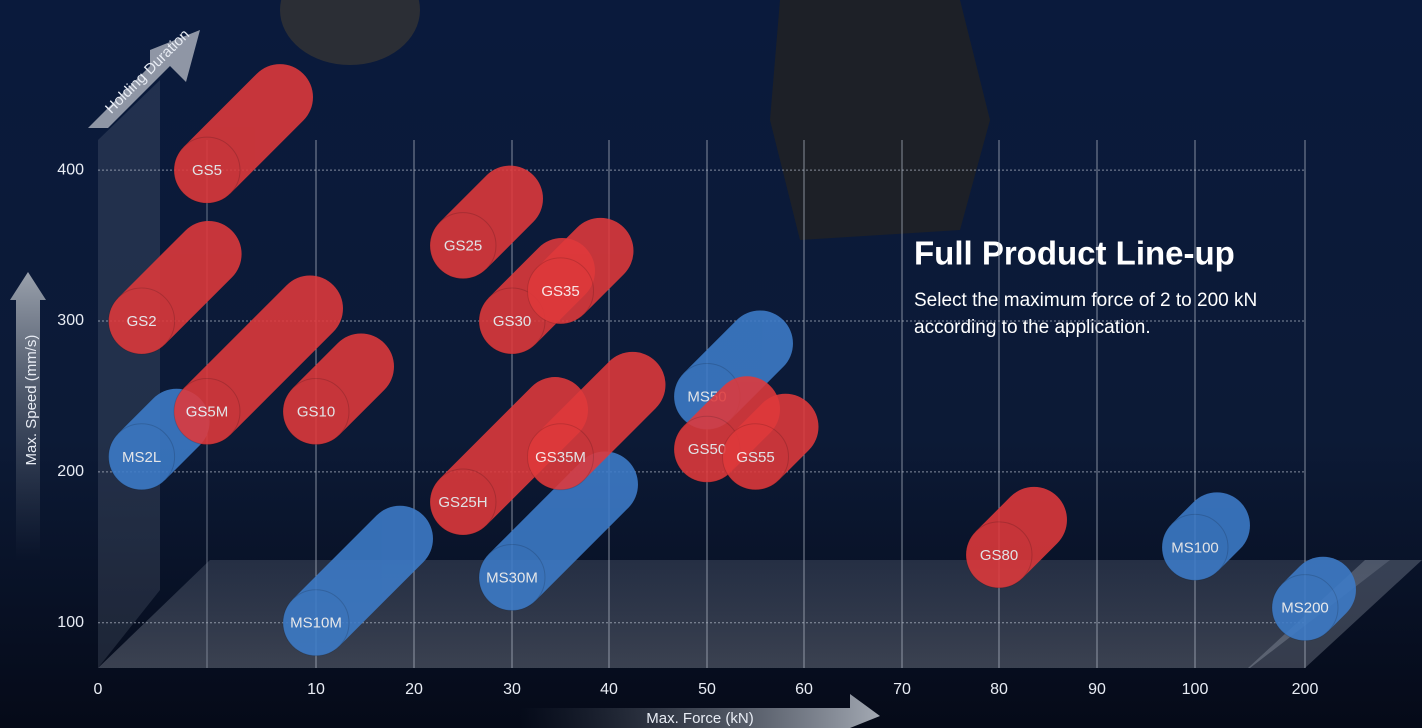  What do you see at coordinates (316, 689) in the screenshot?
I see `x-tick-label: 10` at bounding box center [316, 689].